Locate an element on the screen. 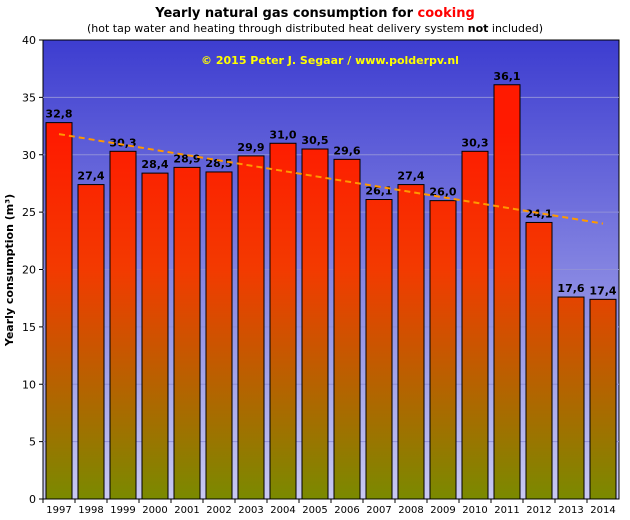  y-axis: 0 5 10 15 20 25 30 35 40 is located at coordinates (32, 270).